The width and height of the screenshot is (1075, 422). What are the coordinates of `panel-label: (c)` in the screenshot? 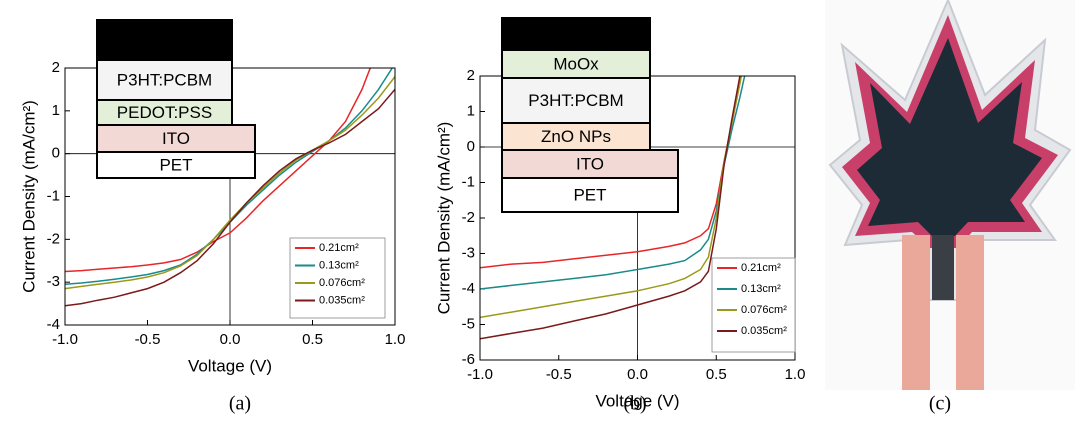 It's located at (940, 404).